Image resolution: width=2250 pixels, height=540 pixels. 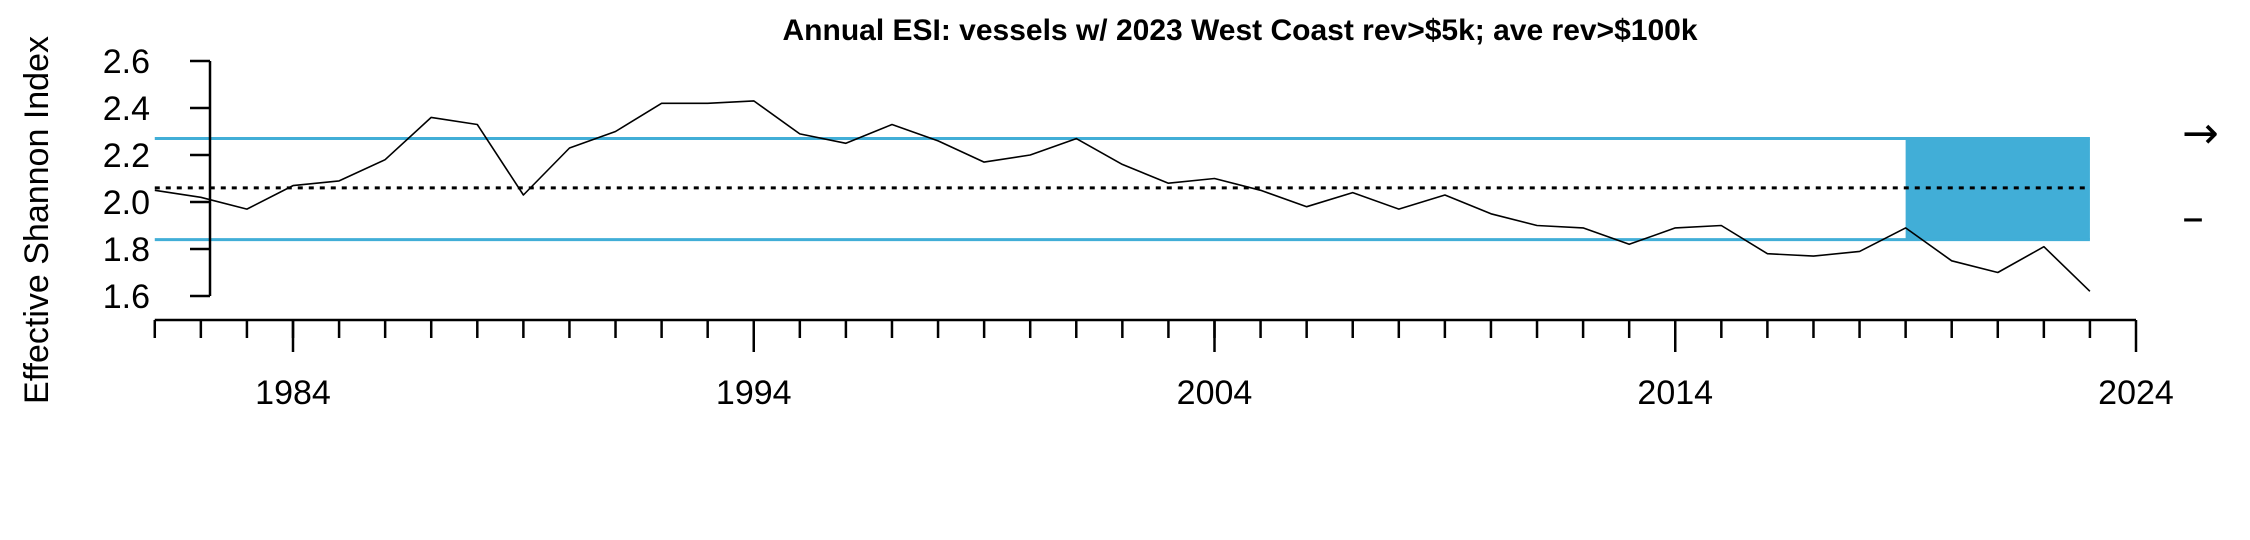 What do you see at coordinates (2200, 133) in the screenshot?
I see `mean-trend-arrow-icon: →` at bounding box center [2200, 133].